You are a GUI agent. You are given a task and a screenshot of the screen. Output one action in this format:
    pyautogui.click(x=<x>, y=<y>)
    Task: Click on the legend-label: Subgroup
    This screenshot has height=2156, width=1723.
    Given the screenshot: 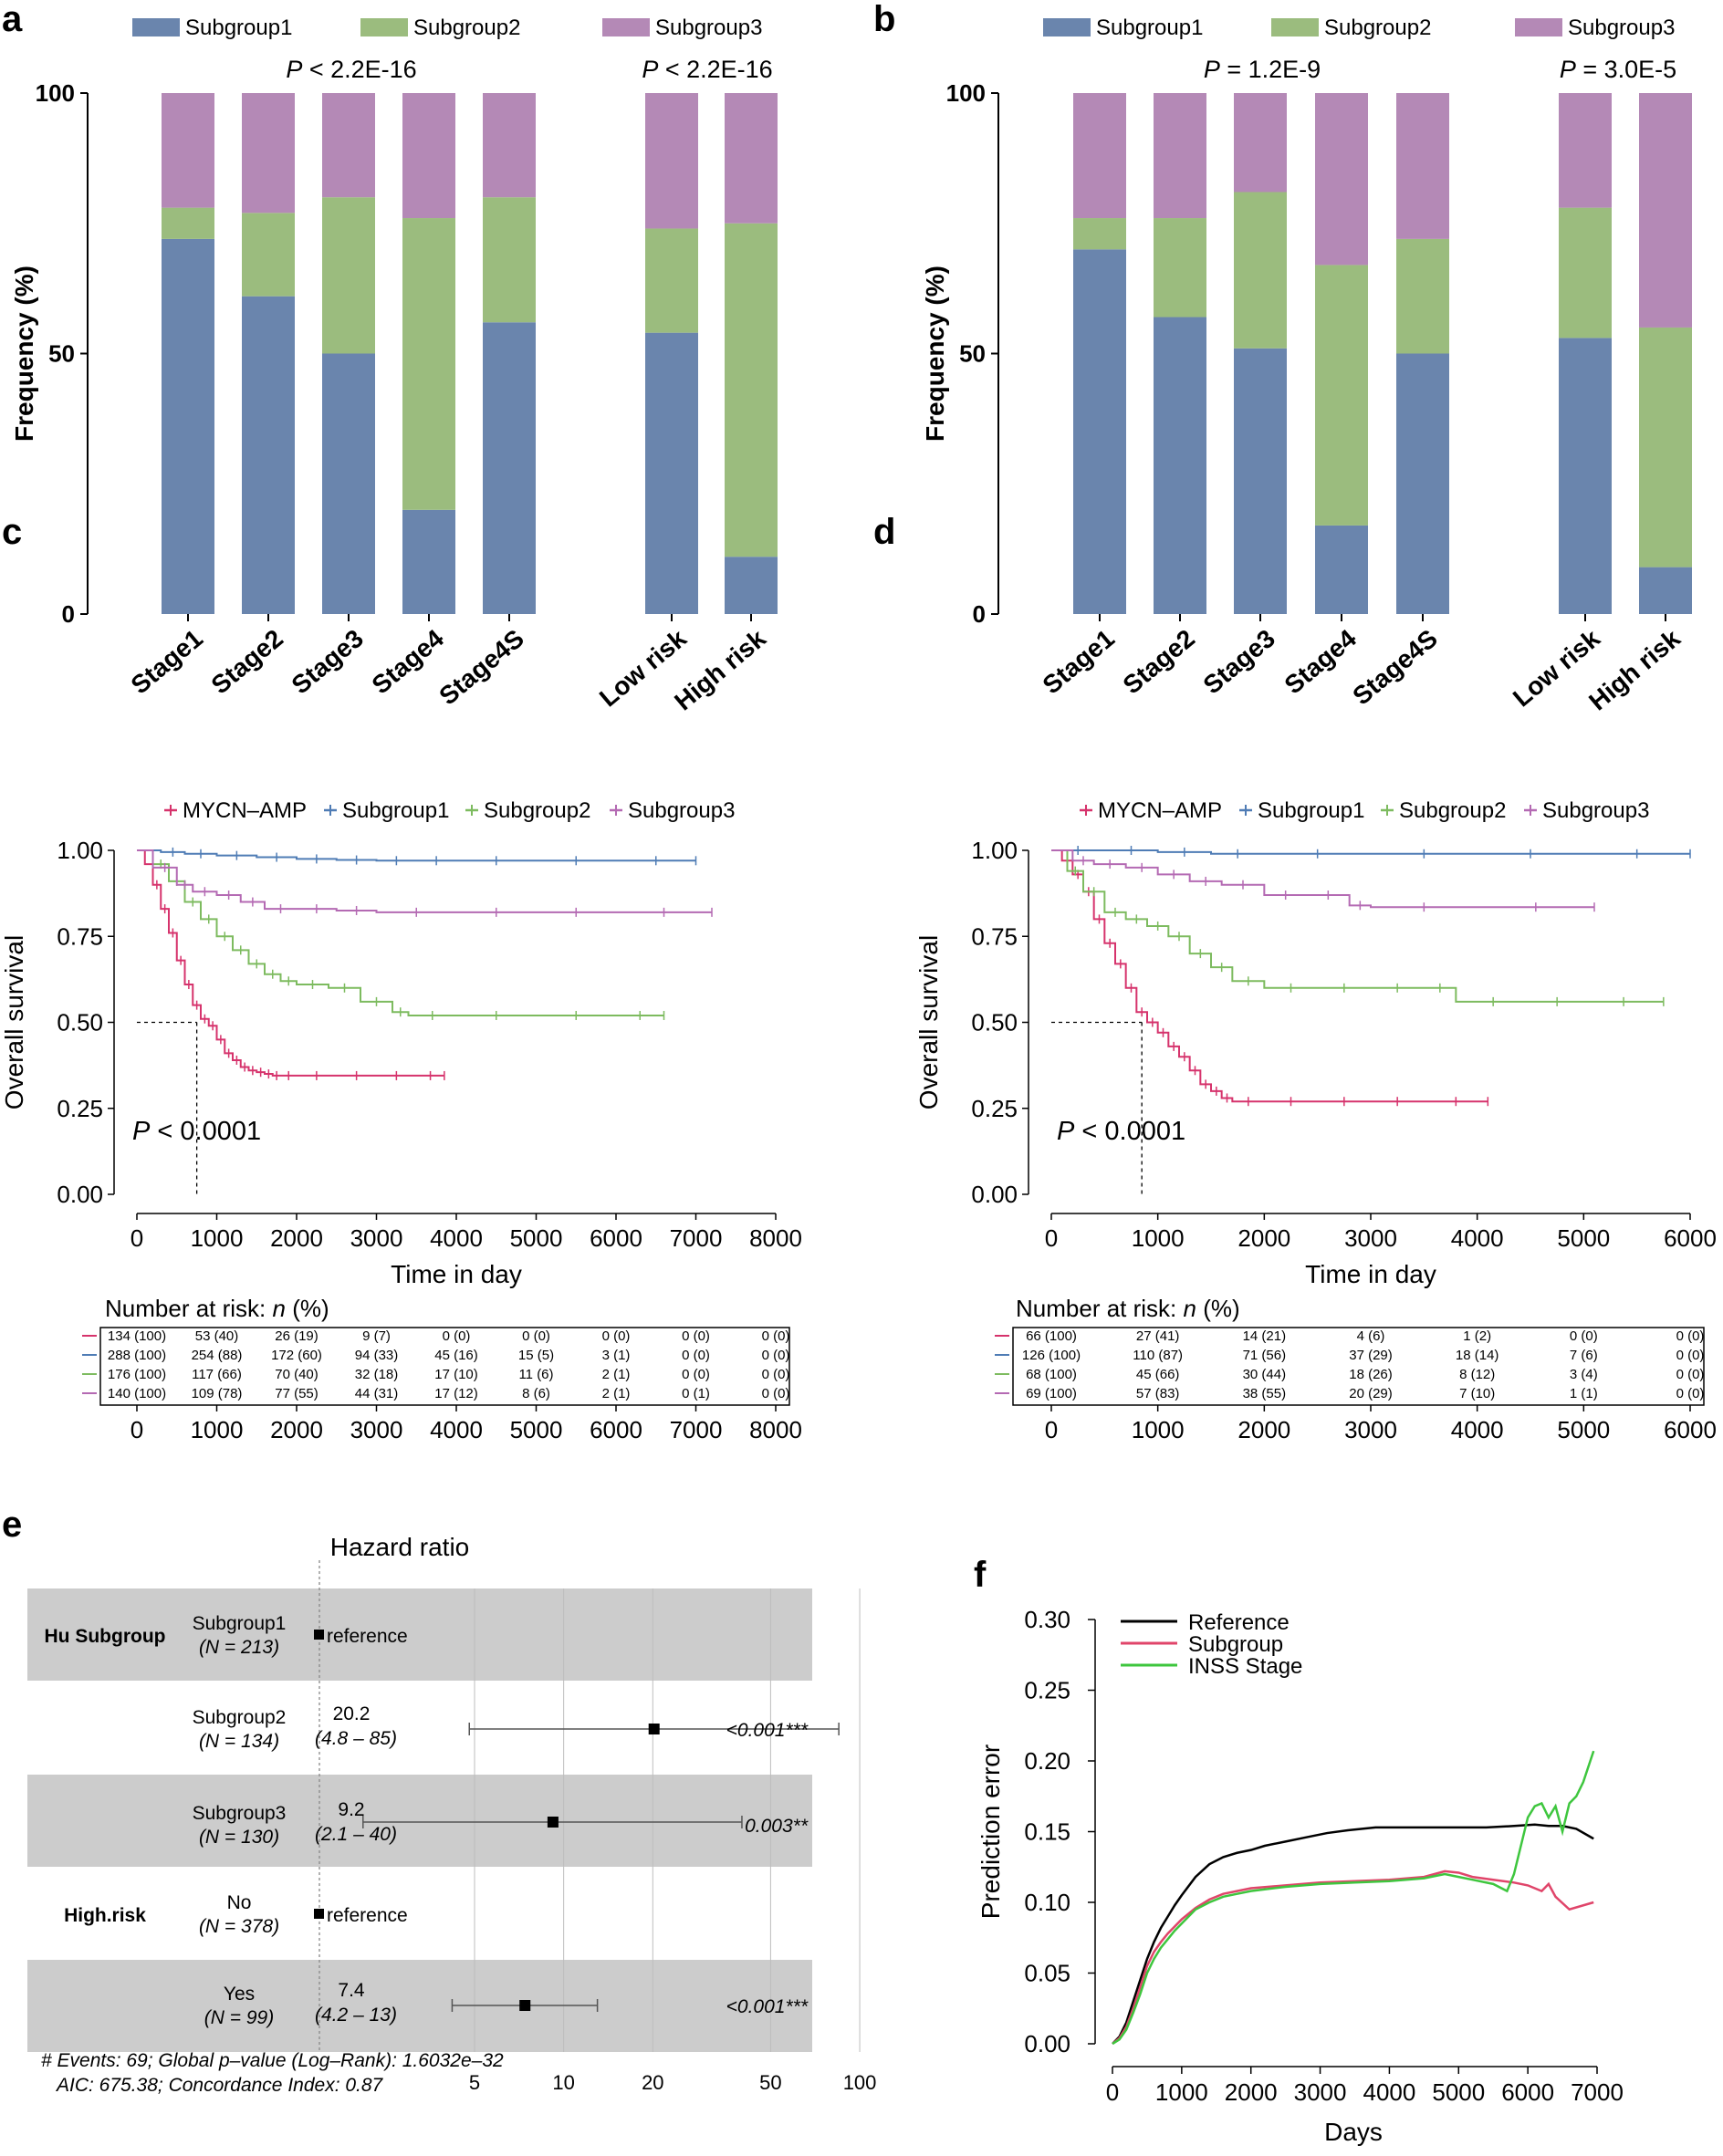 What is the action you would take?
    pyautogui.click(x=1235, y=1645)
    